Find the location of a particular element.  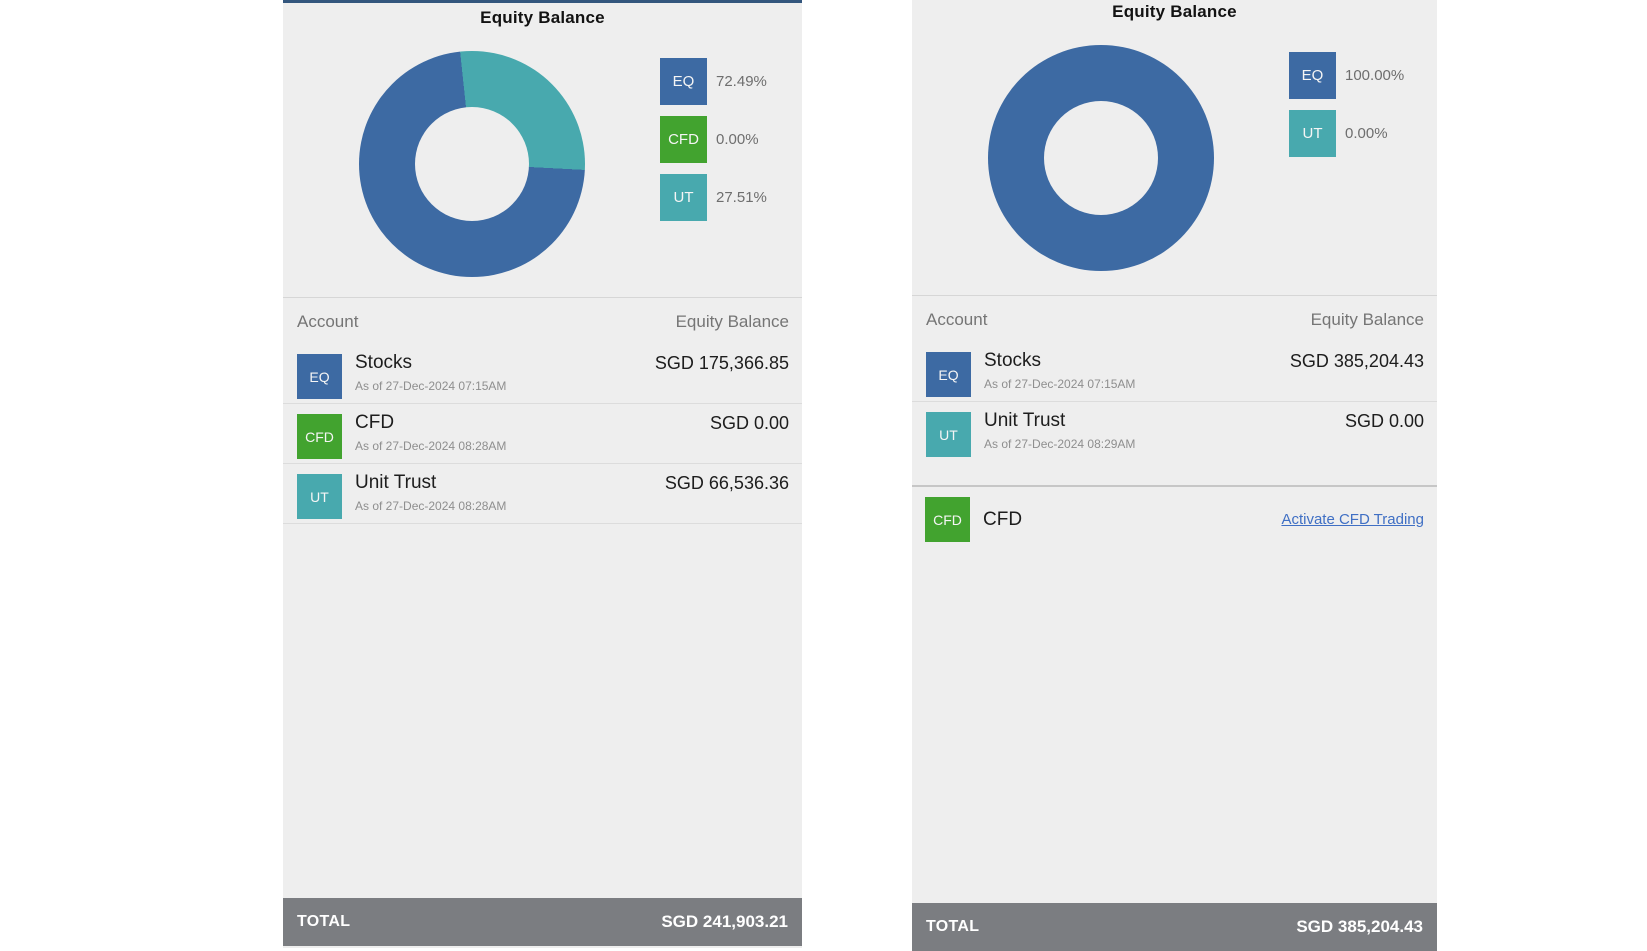

chart-legend: EQ 72.49% CFD 0.00% UT 27.51% is located at coordinates (713, 139).